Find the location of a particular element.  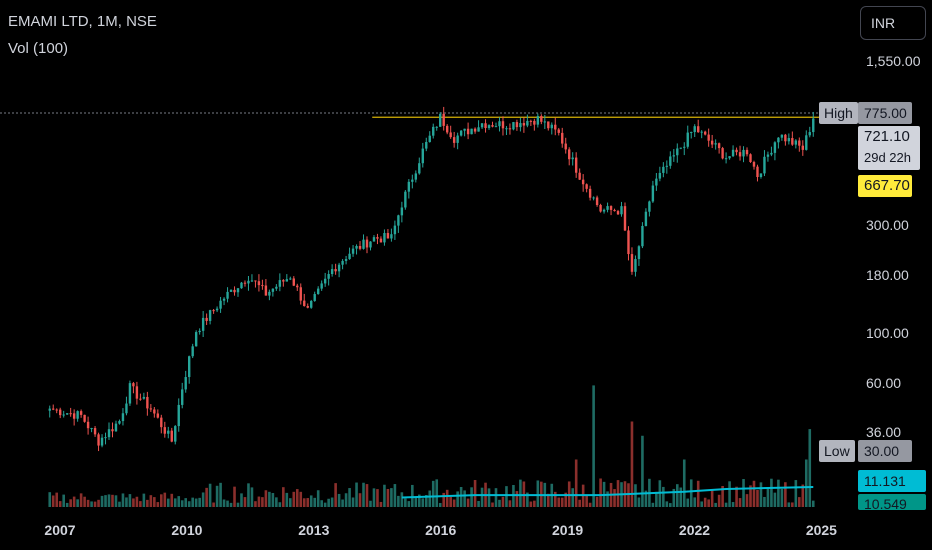

currency-button: INR is located at coordinates (893, 23).